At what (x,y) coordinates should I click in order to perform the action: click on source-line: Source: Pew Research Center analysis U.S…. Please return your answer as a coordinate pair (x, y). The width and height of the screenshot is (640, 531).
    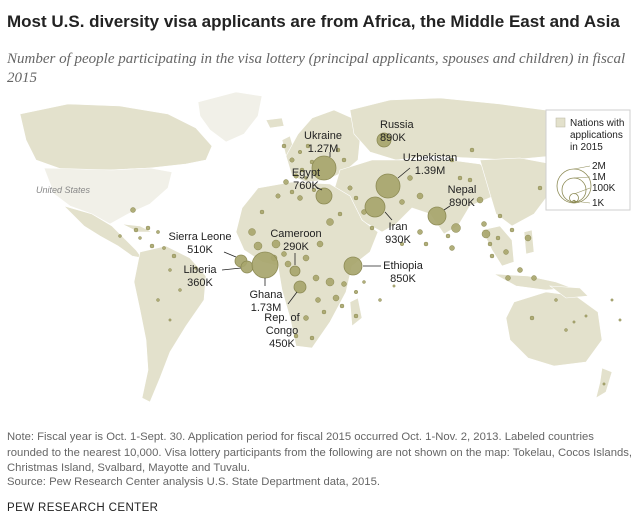
    Looking at the image, I should click on (193, 482).